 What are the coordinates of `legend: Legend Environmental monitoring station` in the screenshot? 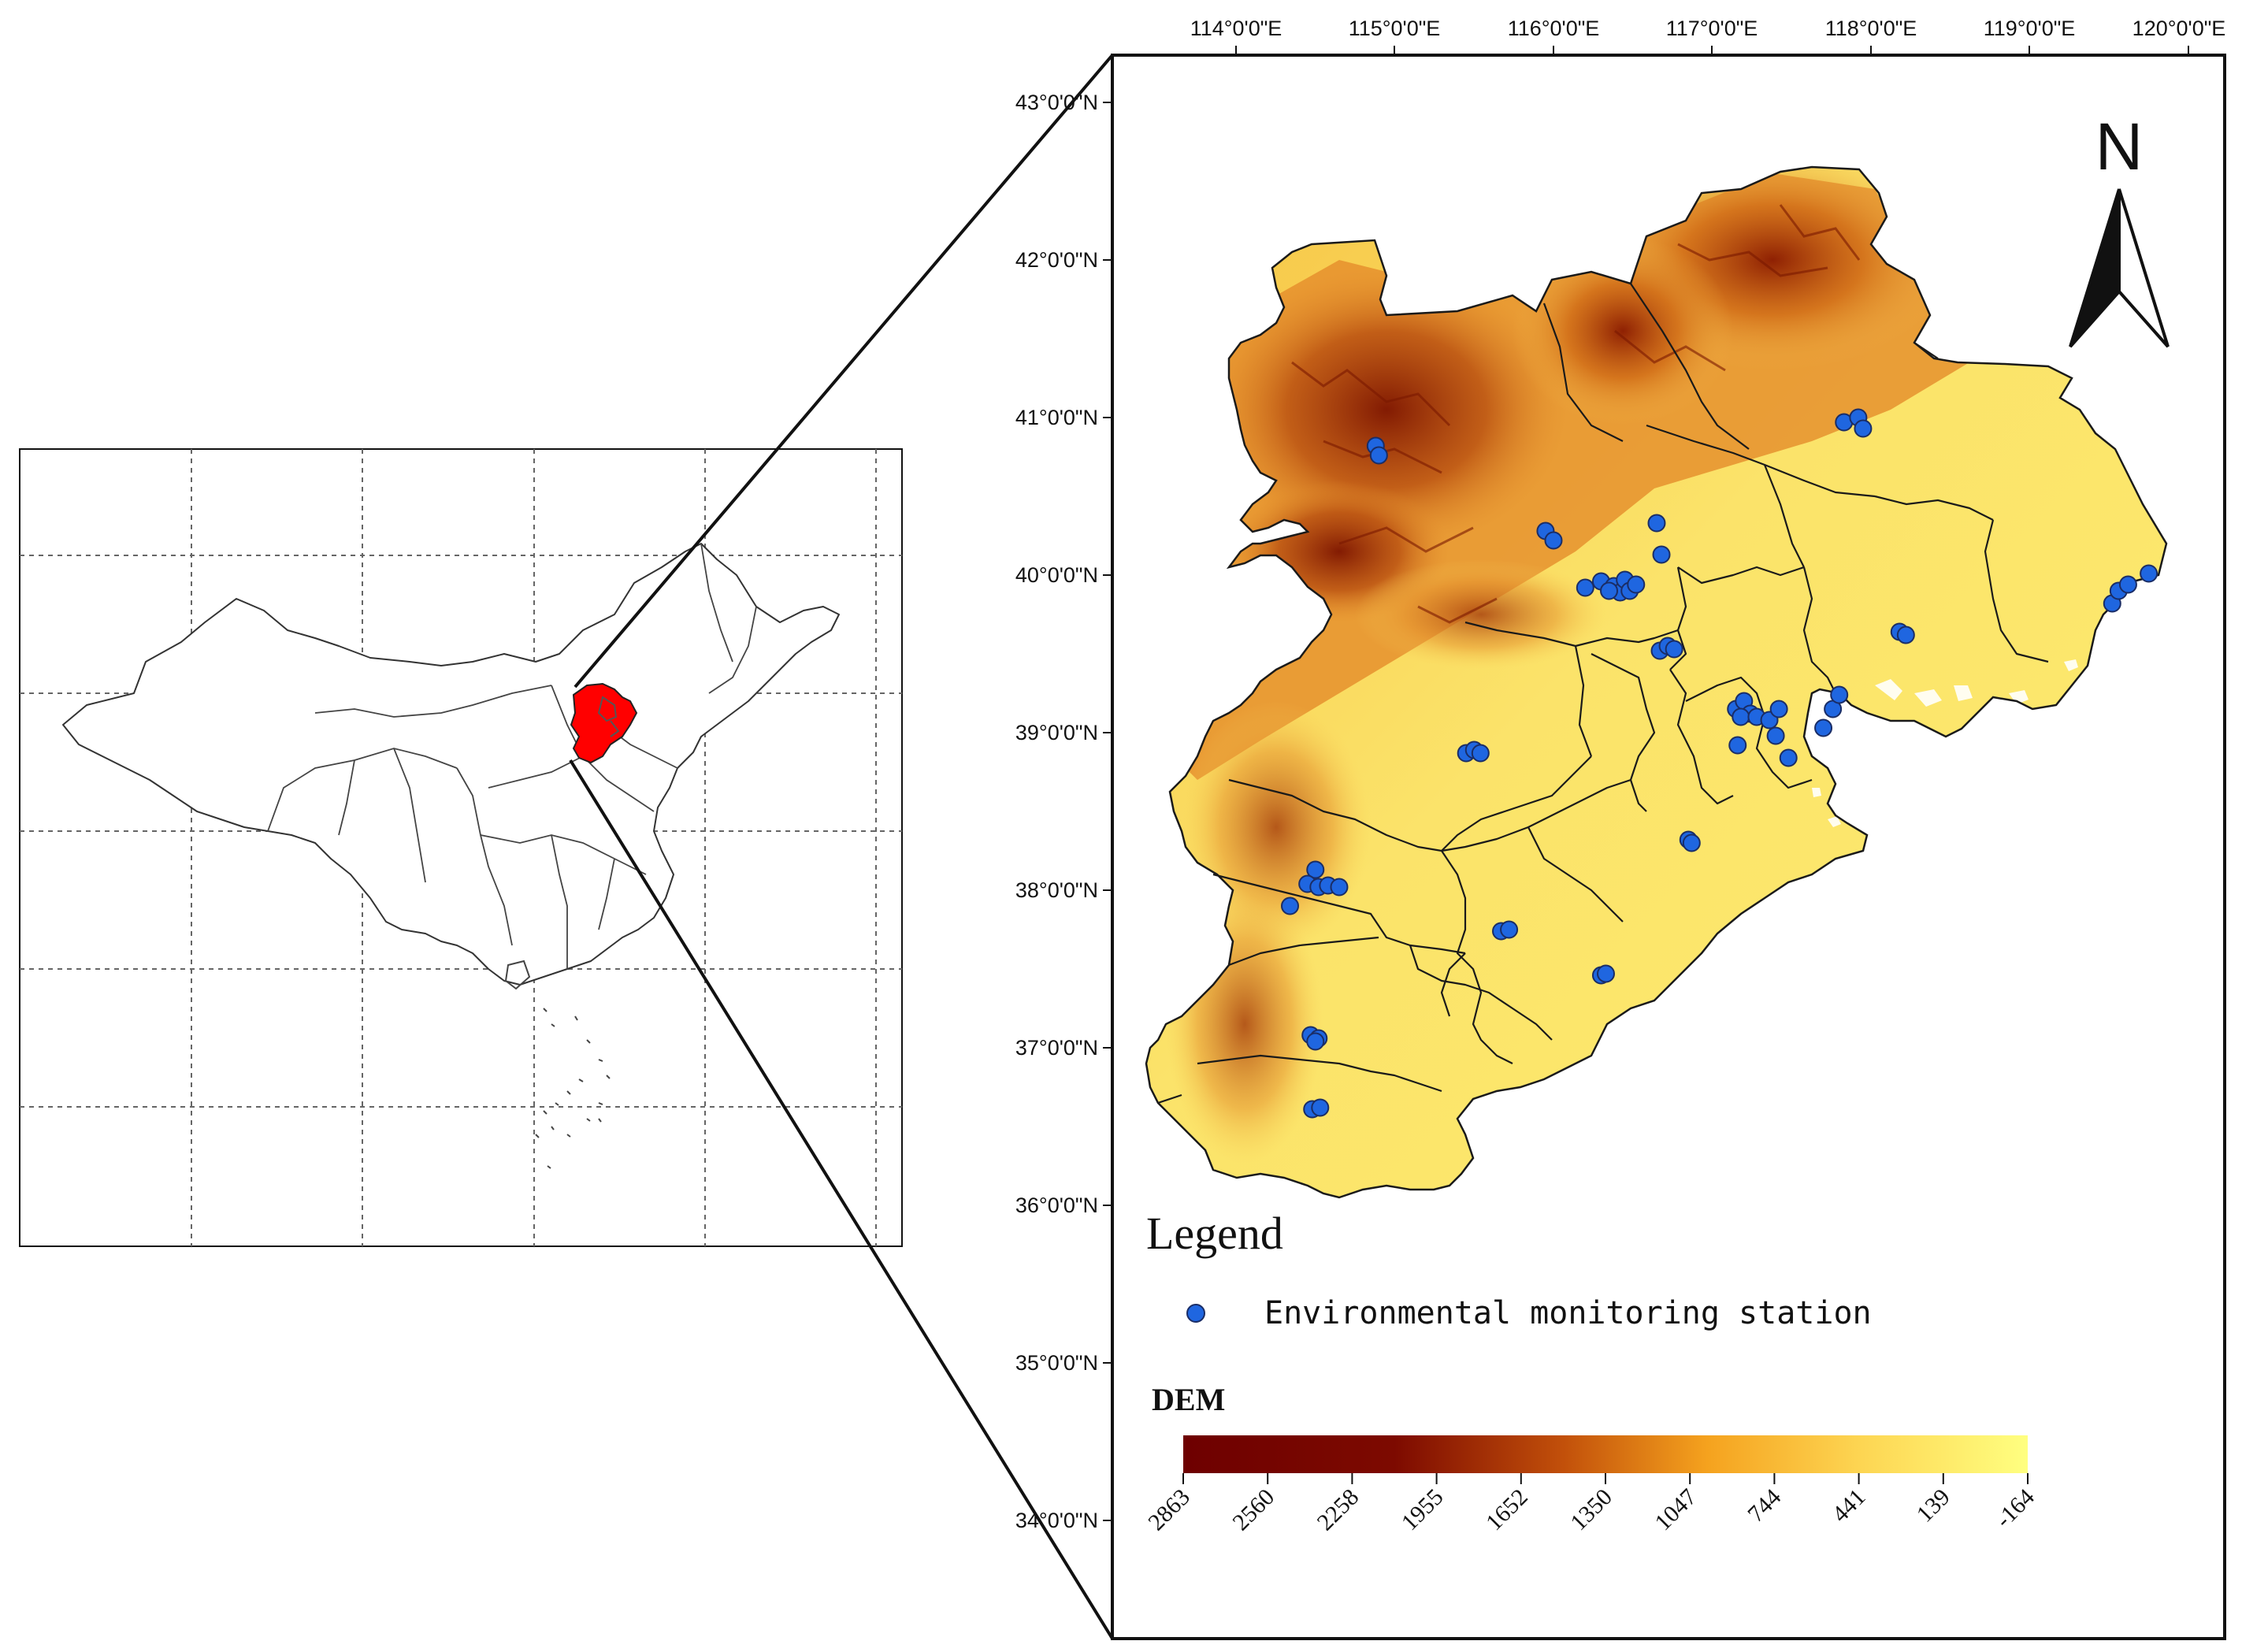 It's located at (1509, 1269).